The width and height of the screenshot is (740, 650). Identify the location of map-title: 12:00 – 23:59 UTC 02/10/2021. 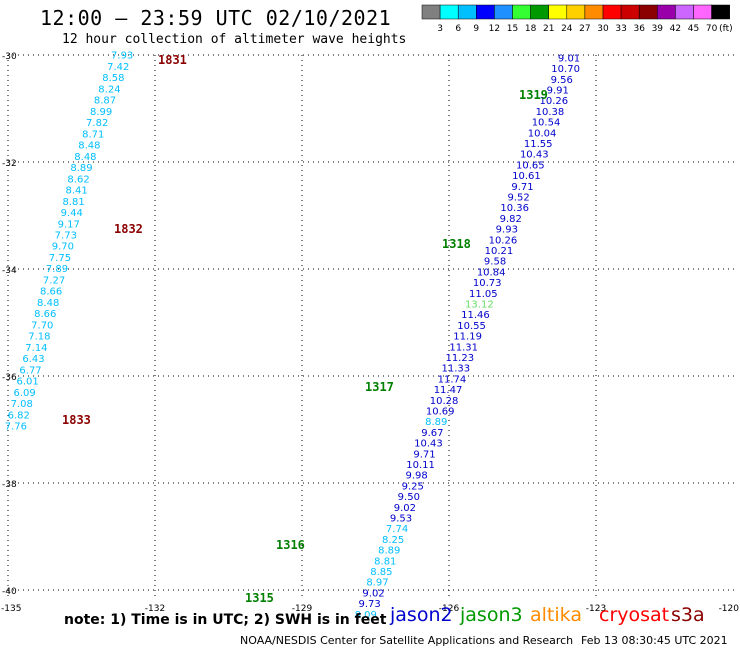
(216, 18).